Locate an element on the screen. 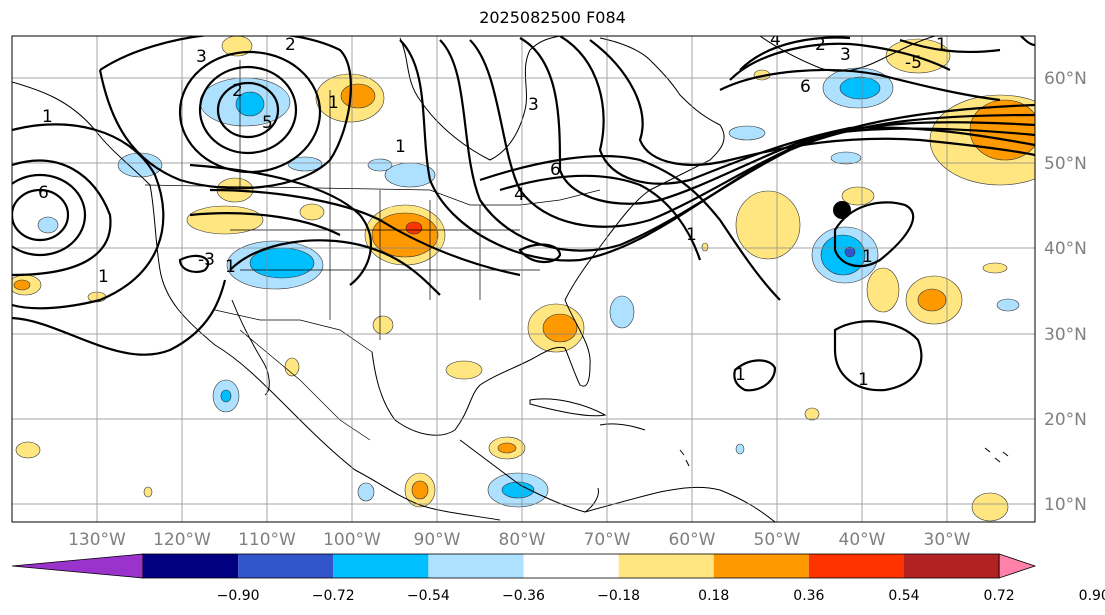 This screenshot has width=1105, height=615. shade-atlantic-low-core is located at coordinates (843, 255).